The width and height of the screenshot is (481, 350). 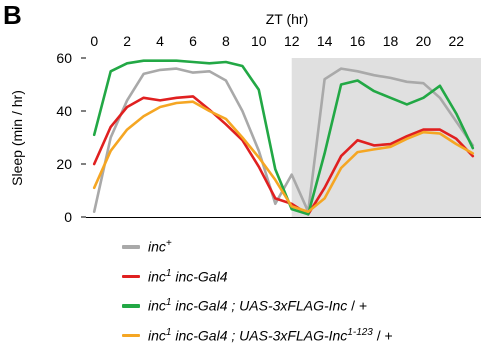 What do you see at coordinates (325, 41) in the screenshot?
I see `x-tick-label: 14` at bounding box center [325, 41].